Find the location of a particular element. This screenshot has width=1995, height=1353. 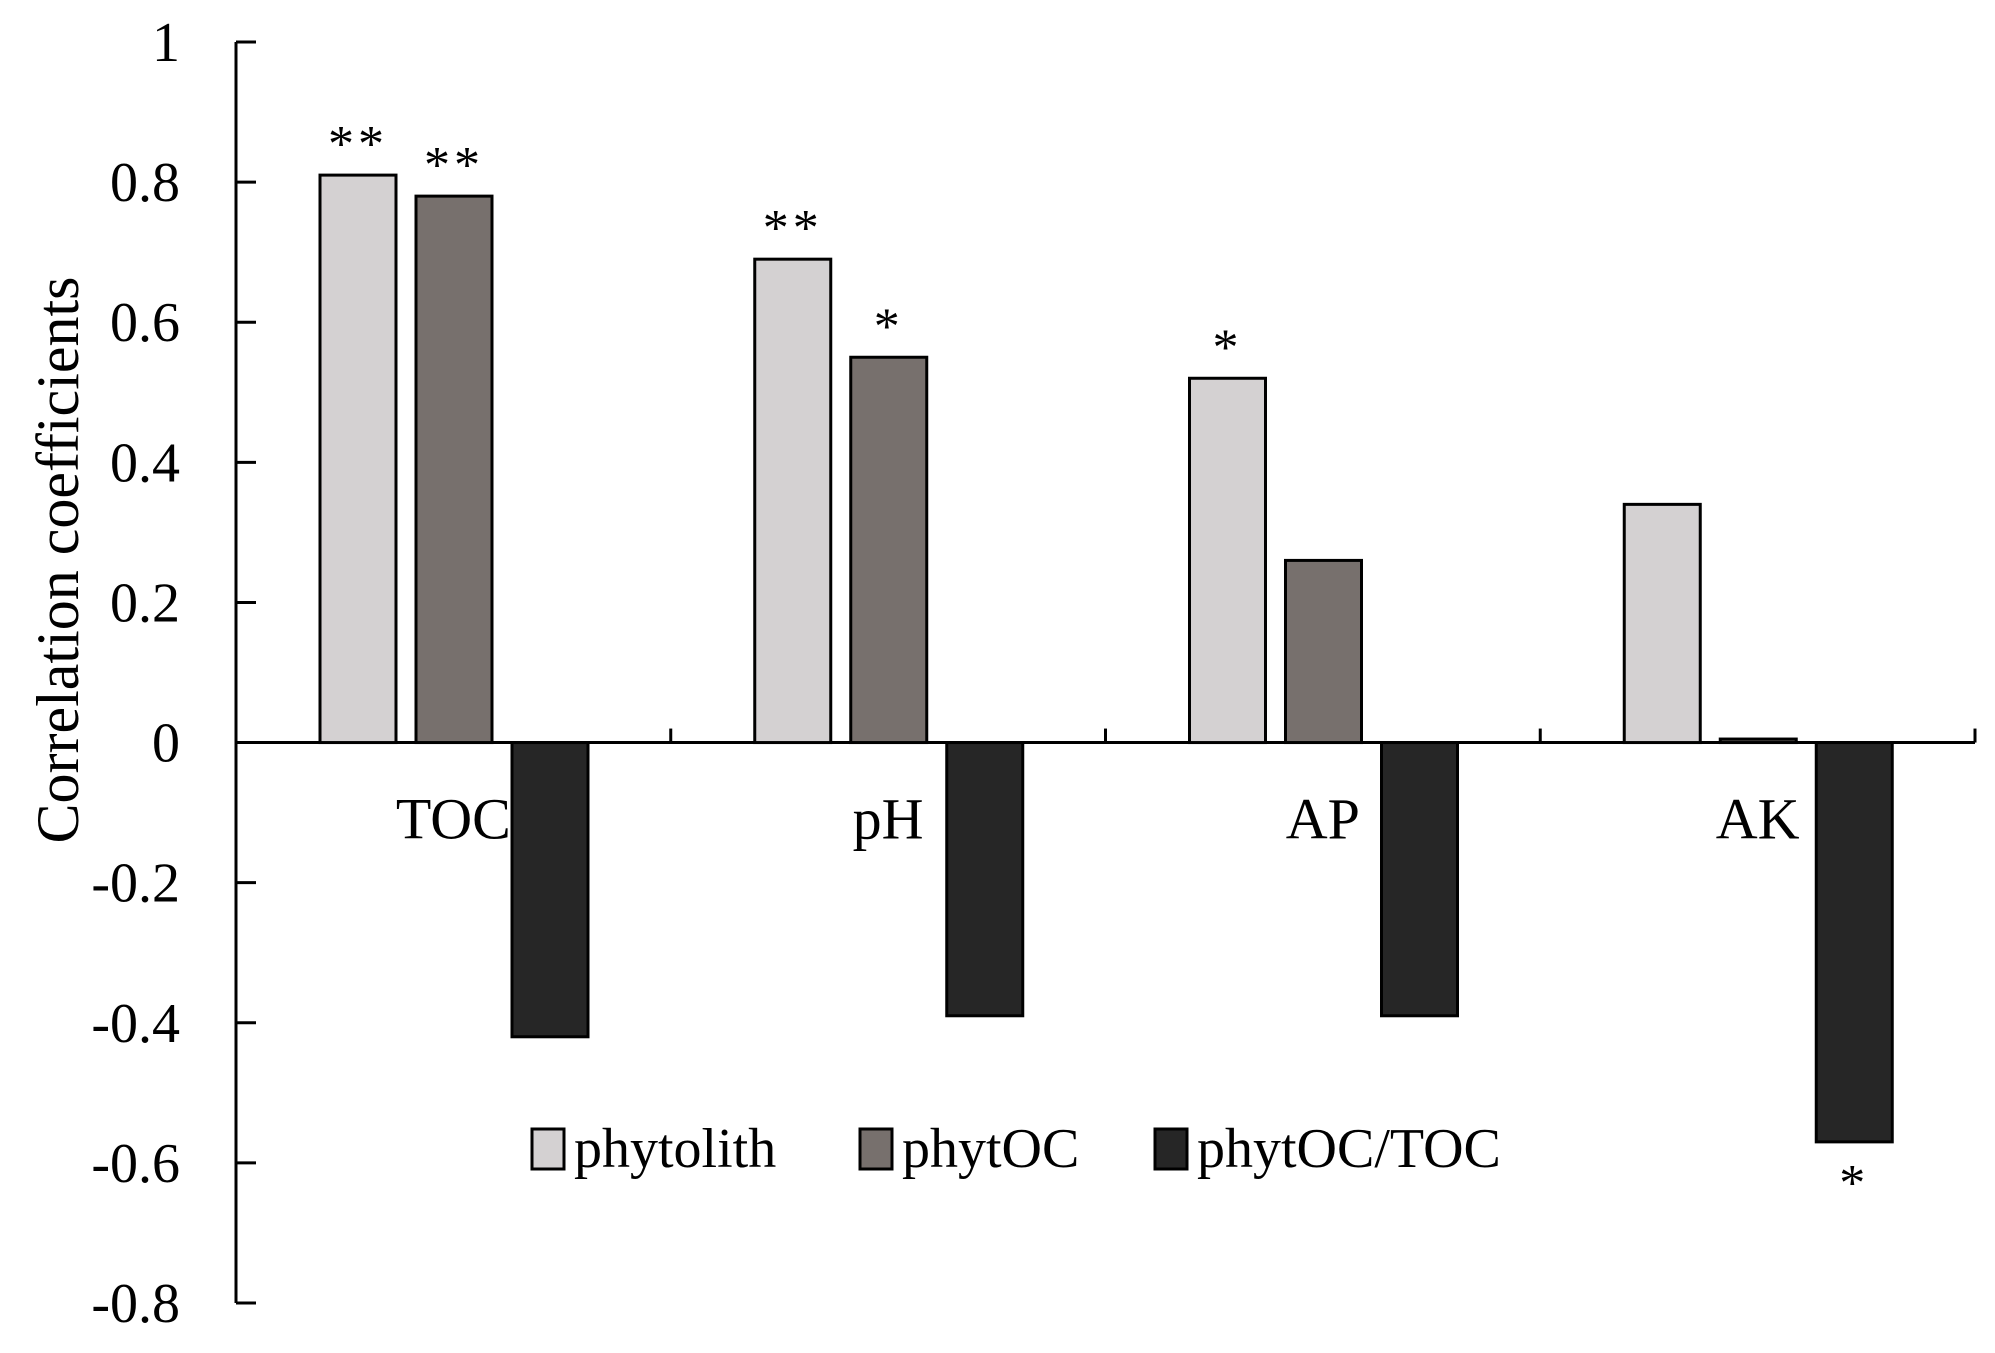

y-tick-label: 0 is located at coordinates (166, 744).